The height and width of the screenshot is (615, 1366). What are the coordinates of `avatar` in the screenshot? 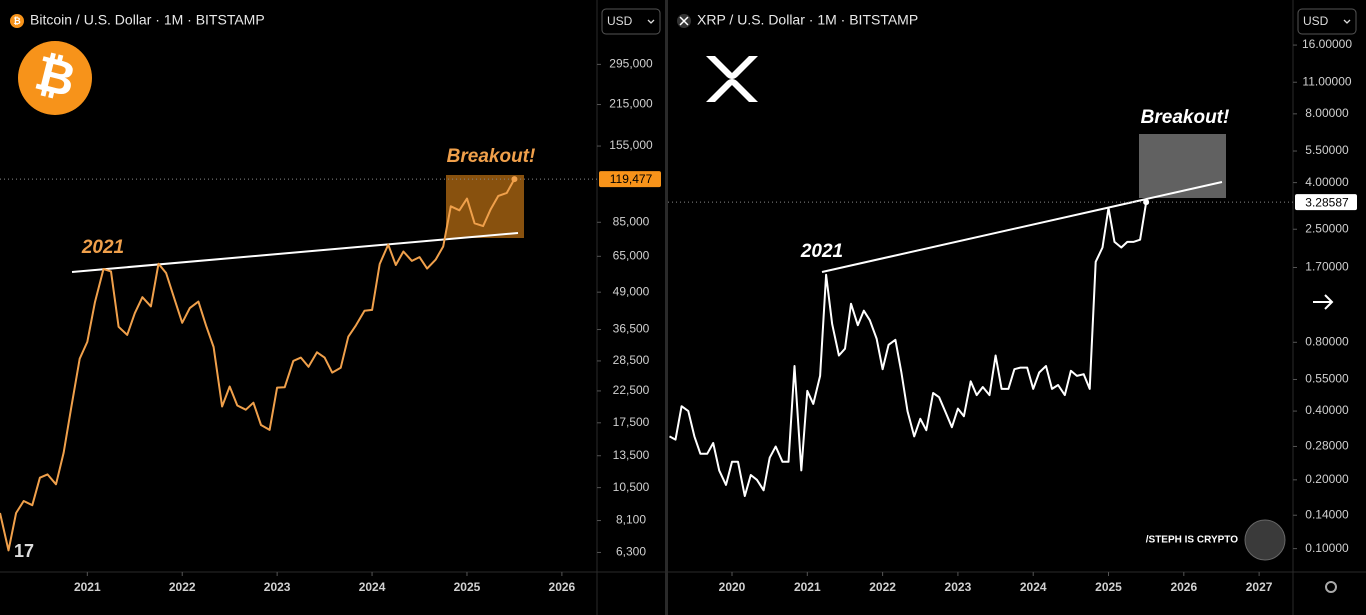 It's located at (1265, 540).